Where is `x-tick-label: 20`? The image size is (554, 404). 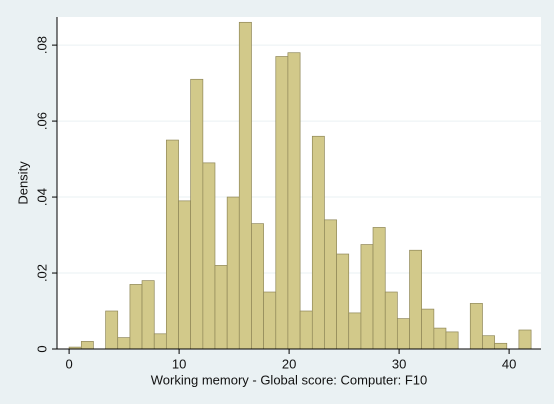 x-tick-label: 20 is located at coordinates (289, 363).